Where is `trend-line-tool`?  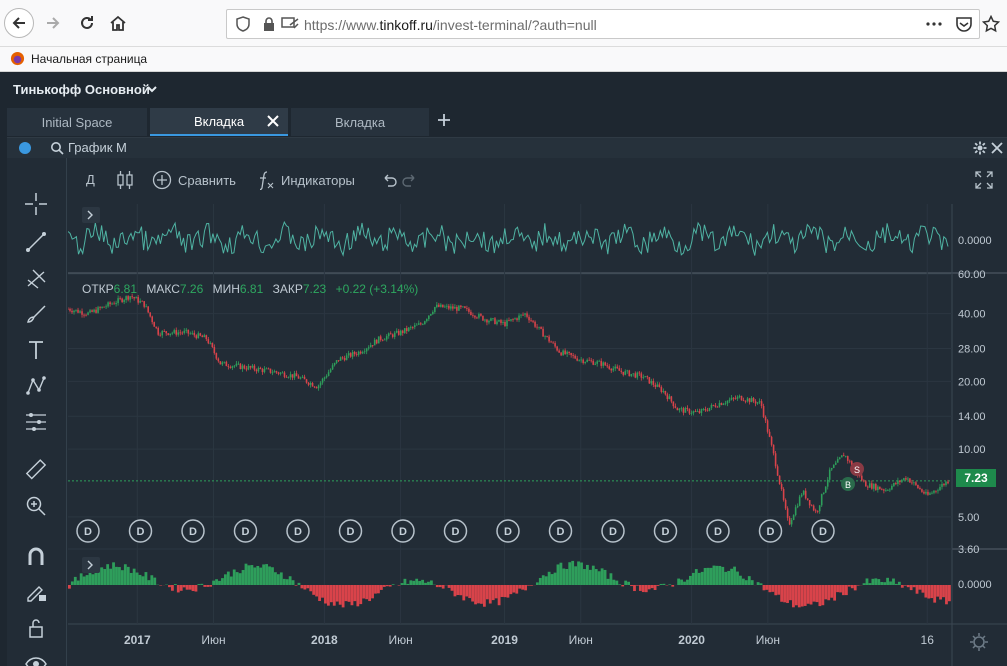
trend-line-tool is located at coordinates (36, 242).